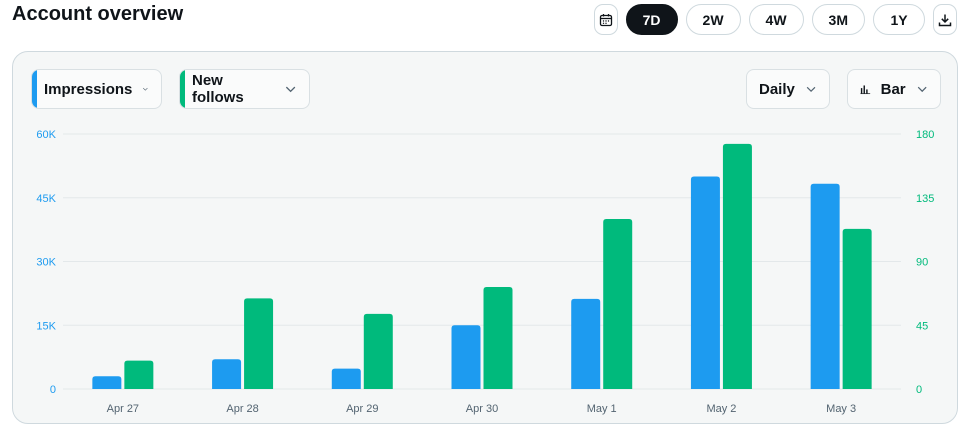  I want to click on chart-type-label: Bar, so click(893, 89).